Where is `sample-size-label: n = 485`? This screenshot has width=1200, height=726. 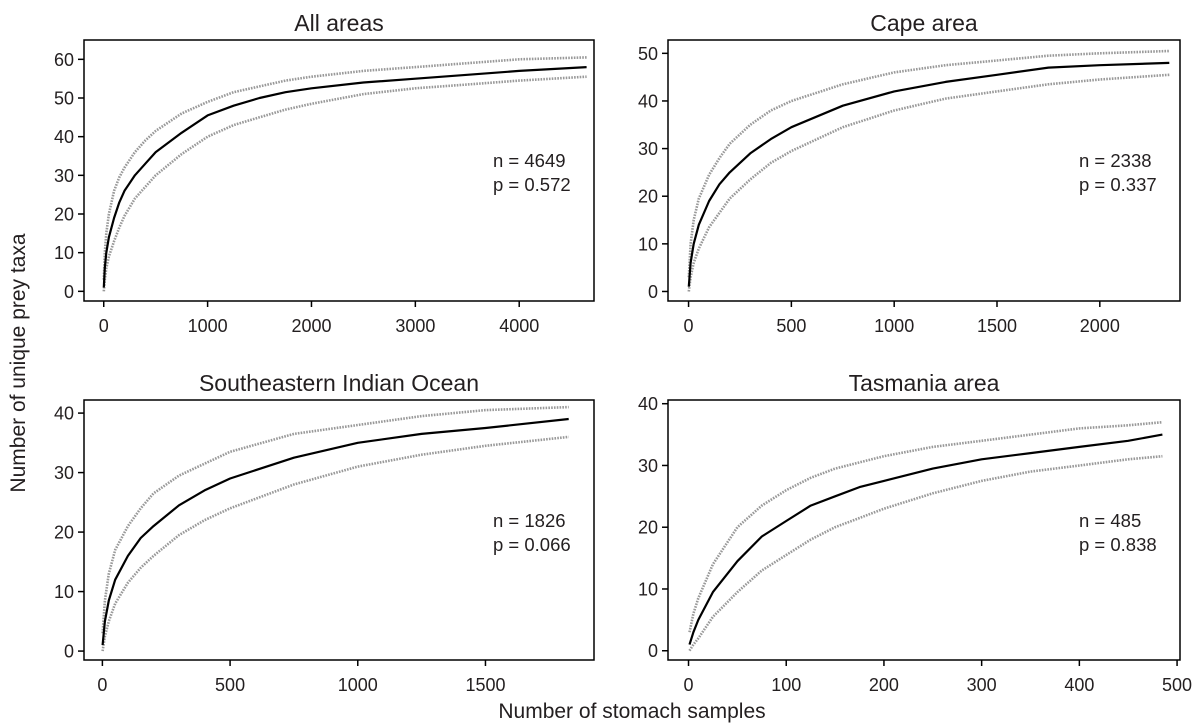 sample-size-label: n = 485 is located at coordinates (1110, 520).